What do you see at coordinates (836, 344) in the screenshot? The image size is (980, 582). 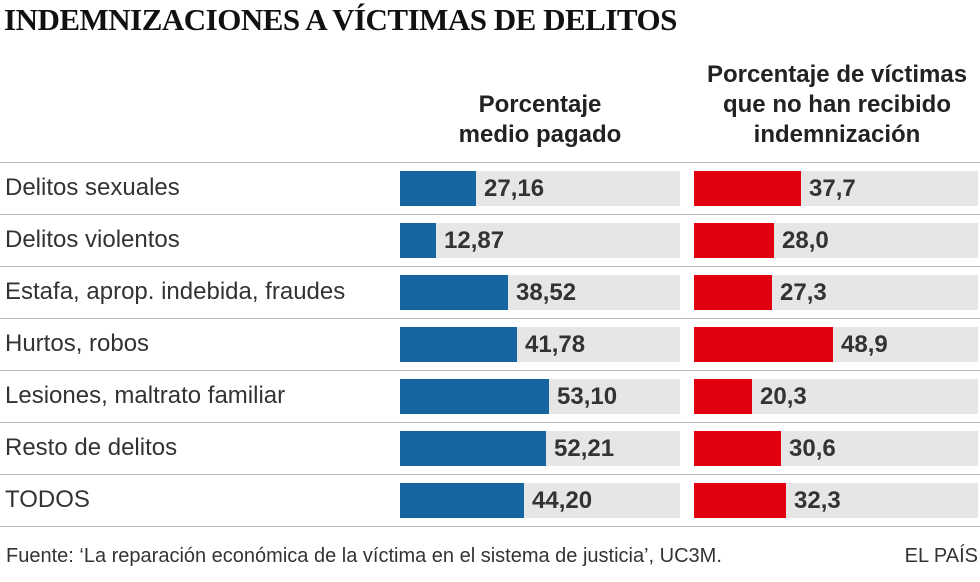 I see `unpaid-bar-track: 48,9` at bounding box center [836, 344].